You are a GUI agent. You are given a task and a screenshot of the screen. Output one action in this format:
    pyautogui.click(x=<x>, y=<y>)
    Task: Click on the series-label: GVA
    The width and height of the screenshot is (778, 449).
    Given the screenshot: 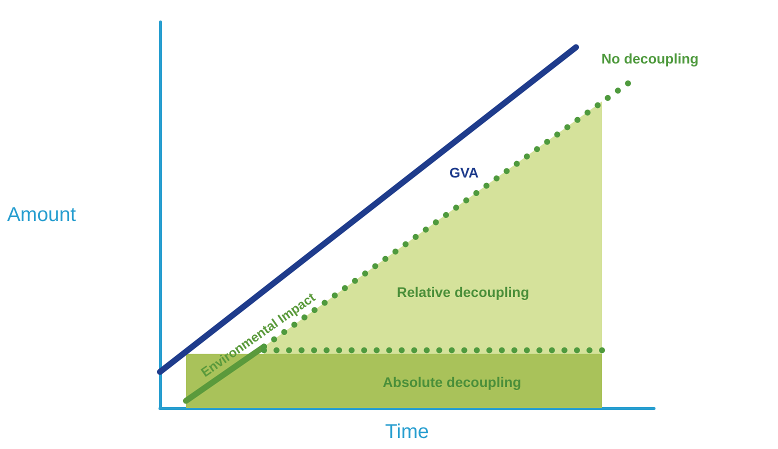 What is the action you would take?
    pyautogui.click(x=464, y=172)
    